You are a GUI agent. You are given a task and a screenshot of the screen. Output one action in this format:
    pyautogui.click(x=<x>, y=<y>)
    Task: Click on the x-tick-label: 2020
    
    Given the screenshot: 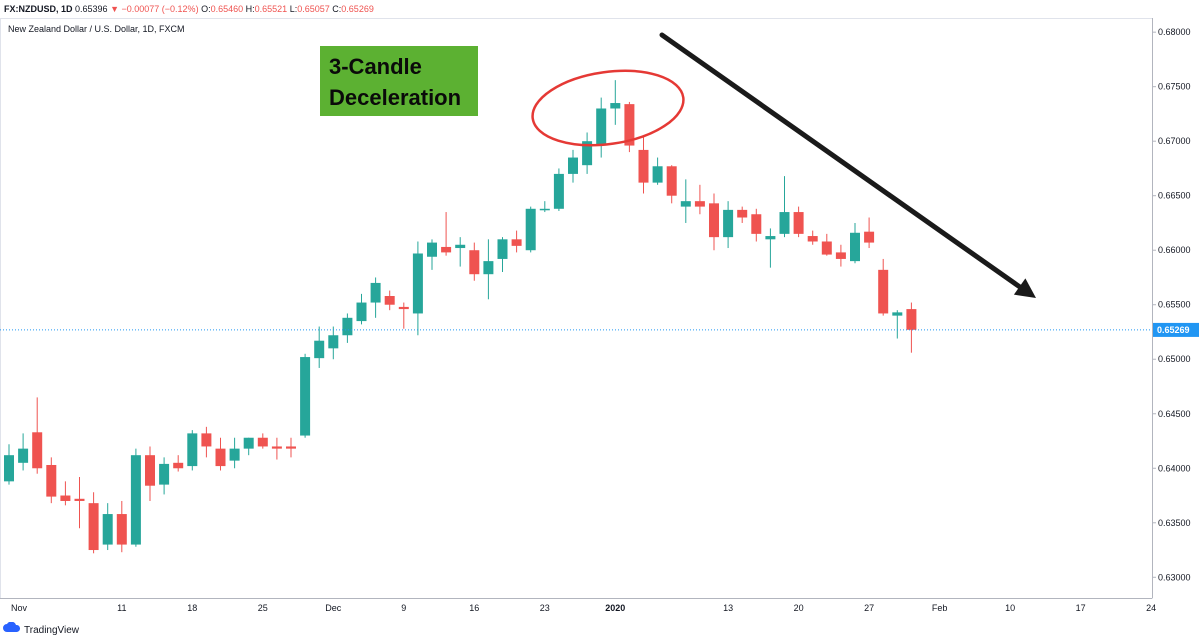 What is the action you would take?
    pyautogui.click(x=615, y=608)
    